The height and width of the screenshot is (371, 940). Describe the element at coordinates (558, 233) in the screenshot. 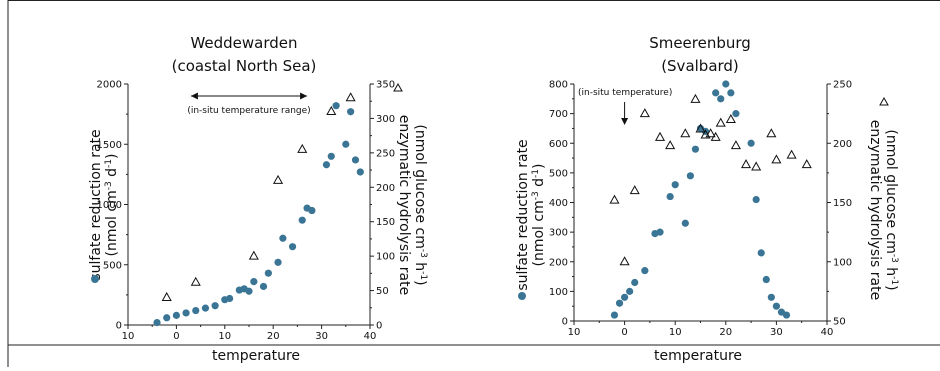

I see `chart2-ytick-left-label: 300` at that location.